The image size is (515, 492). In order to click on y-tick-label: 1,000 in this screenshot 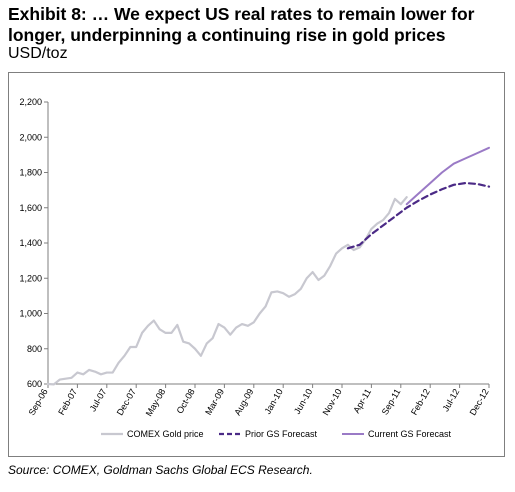, I will do `click(30, 314)`.